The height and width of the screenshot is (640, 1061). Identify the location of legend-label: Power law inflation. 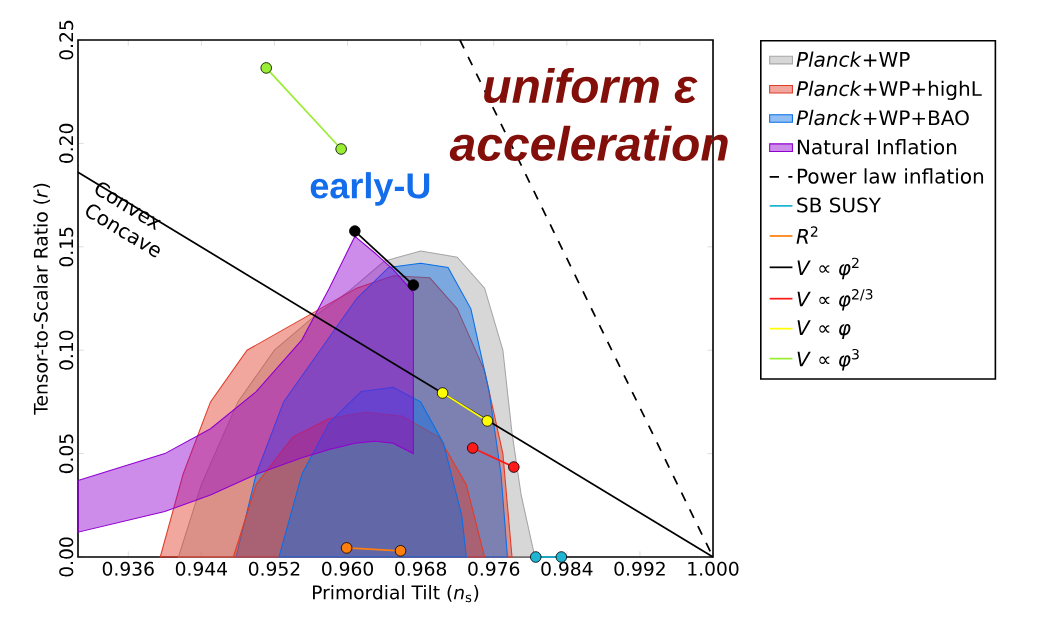
(890, 176).